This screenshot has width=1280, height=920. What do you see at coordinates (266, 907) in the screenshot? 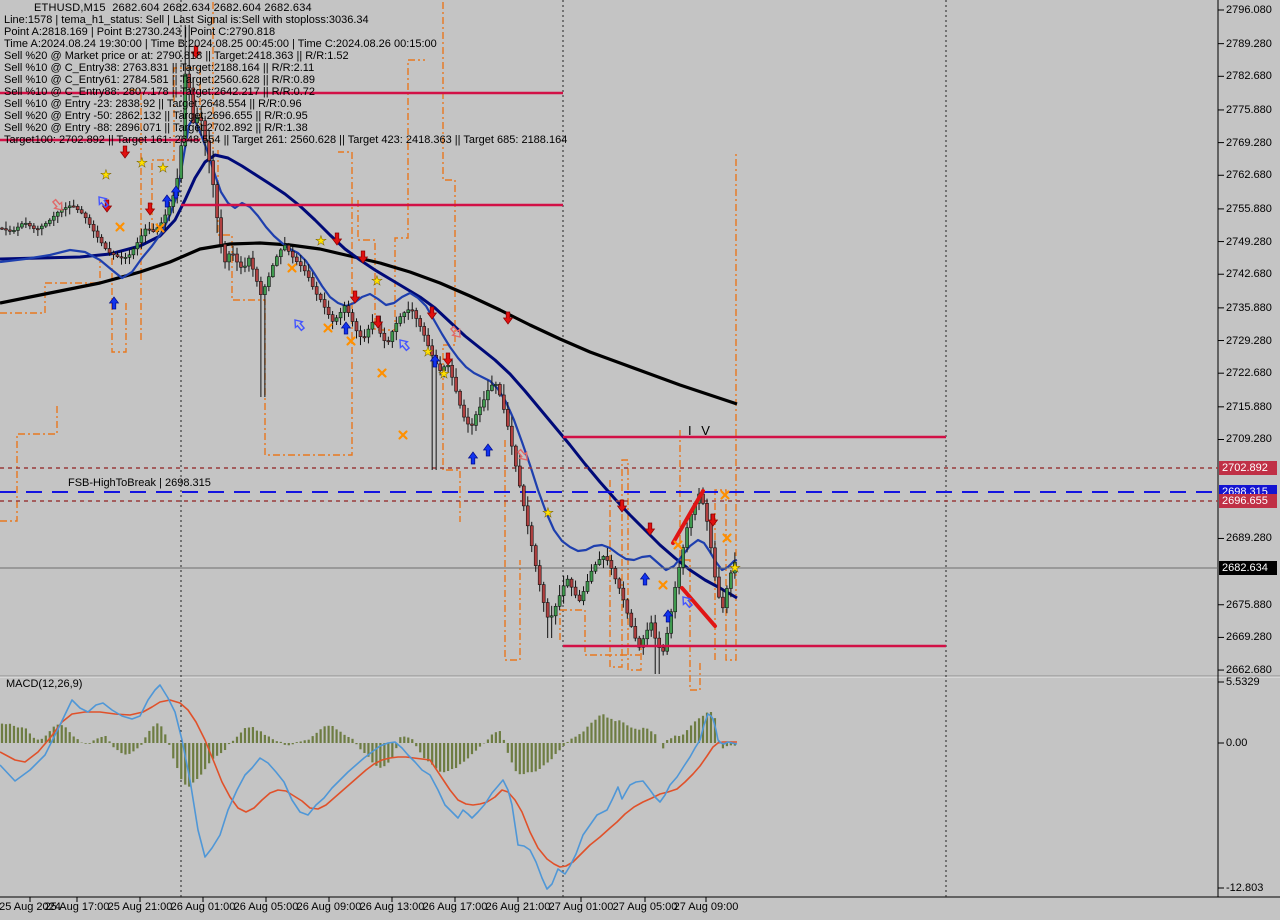
I see `time-axis-label: 26 Aug 05:00` at bounding box center [266, 907].